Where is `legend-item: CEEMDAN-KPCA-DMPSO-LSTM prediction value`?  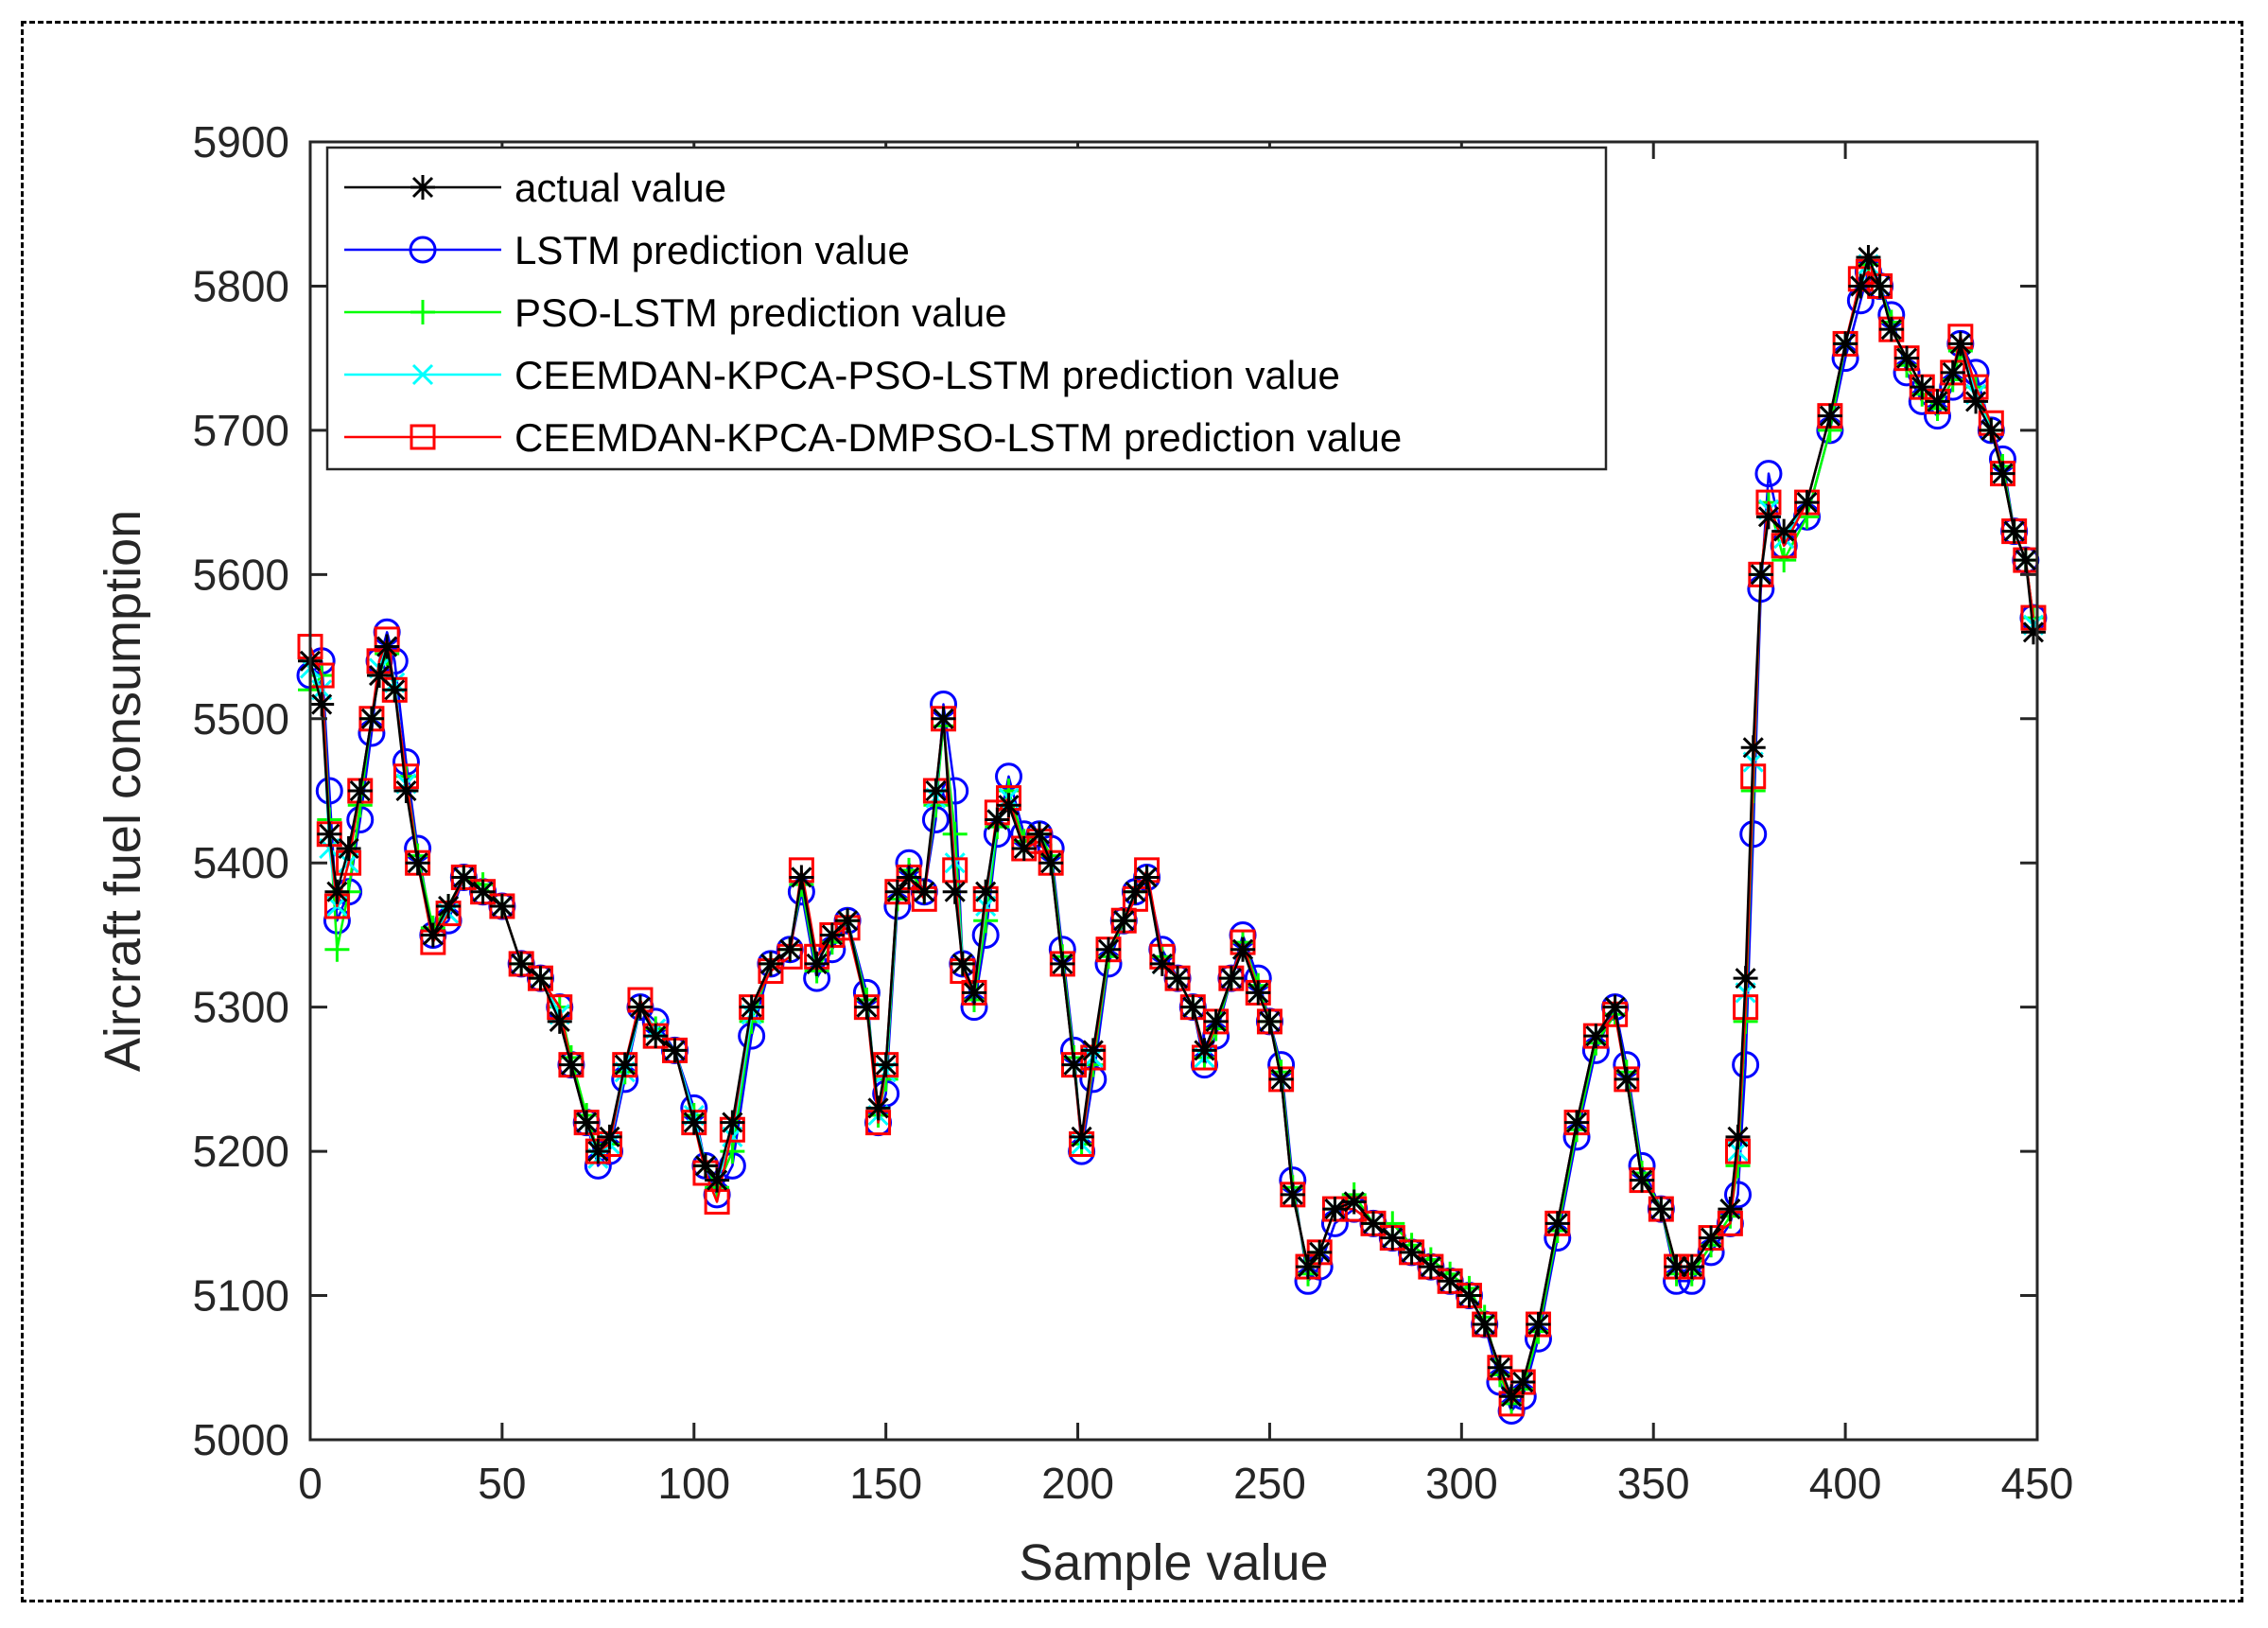
legend-item: CEEMDAN-KPCA-DMPSO-LSTM prediction value is located at coordinates (873, 437).